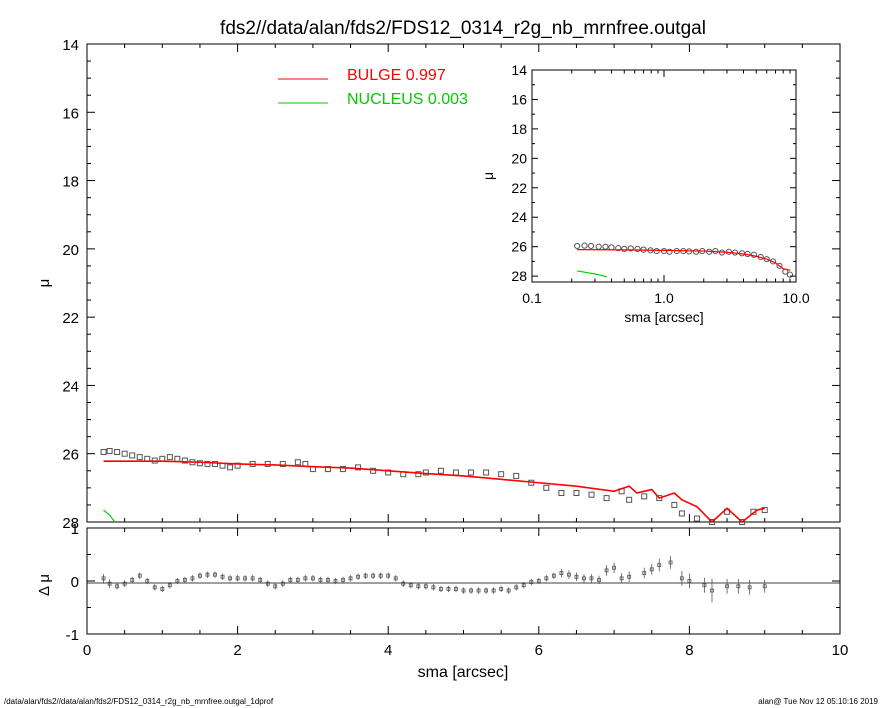 This screenshot has height=708, width=885. What do you see at coordinates (407, 99) in the screenshot?
I see `legend-nucleus-label: NUCLEUS 0.003` at bounding box center [407, 99].